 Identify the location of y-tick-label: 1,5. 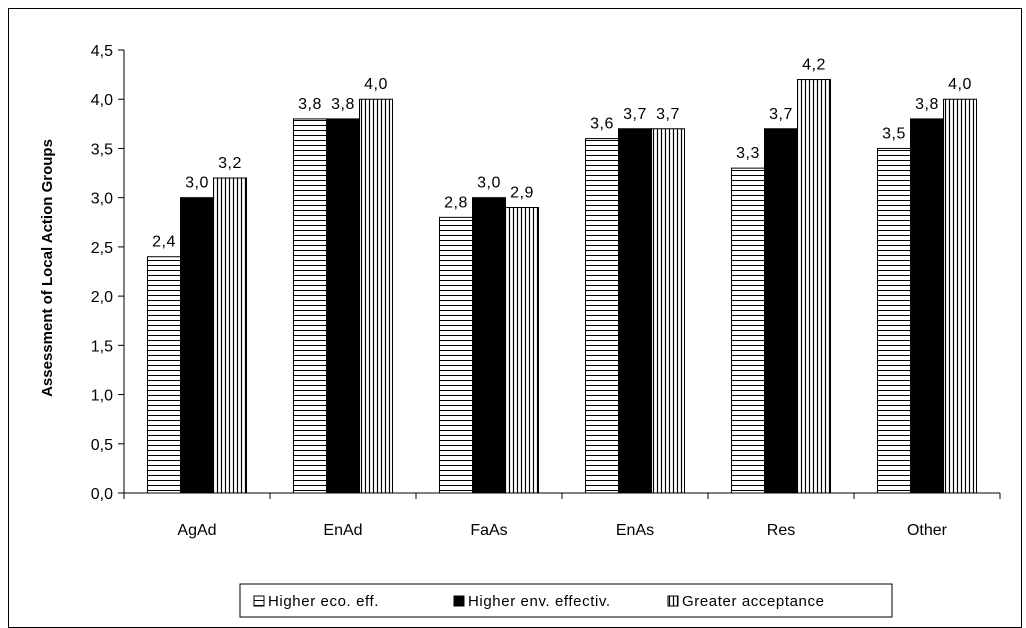
(102, 346).